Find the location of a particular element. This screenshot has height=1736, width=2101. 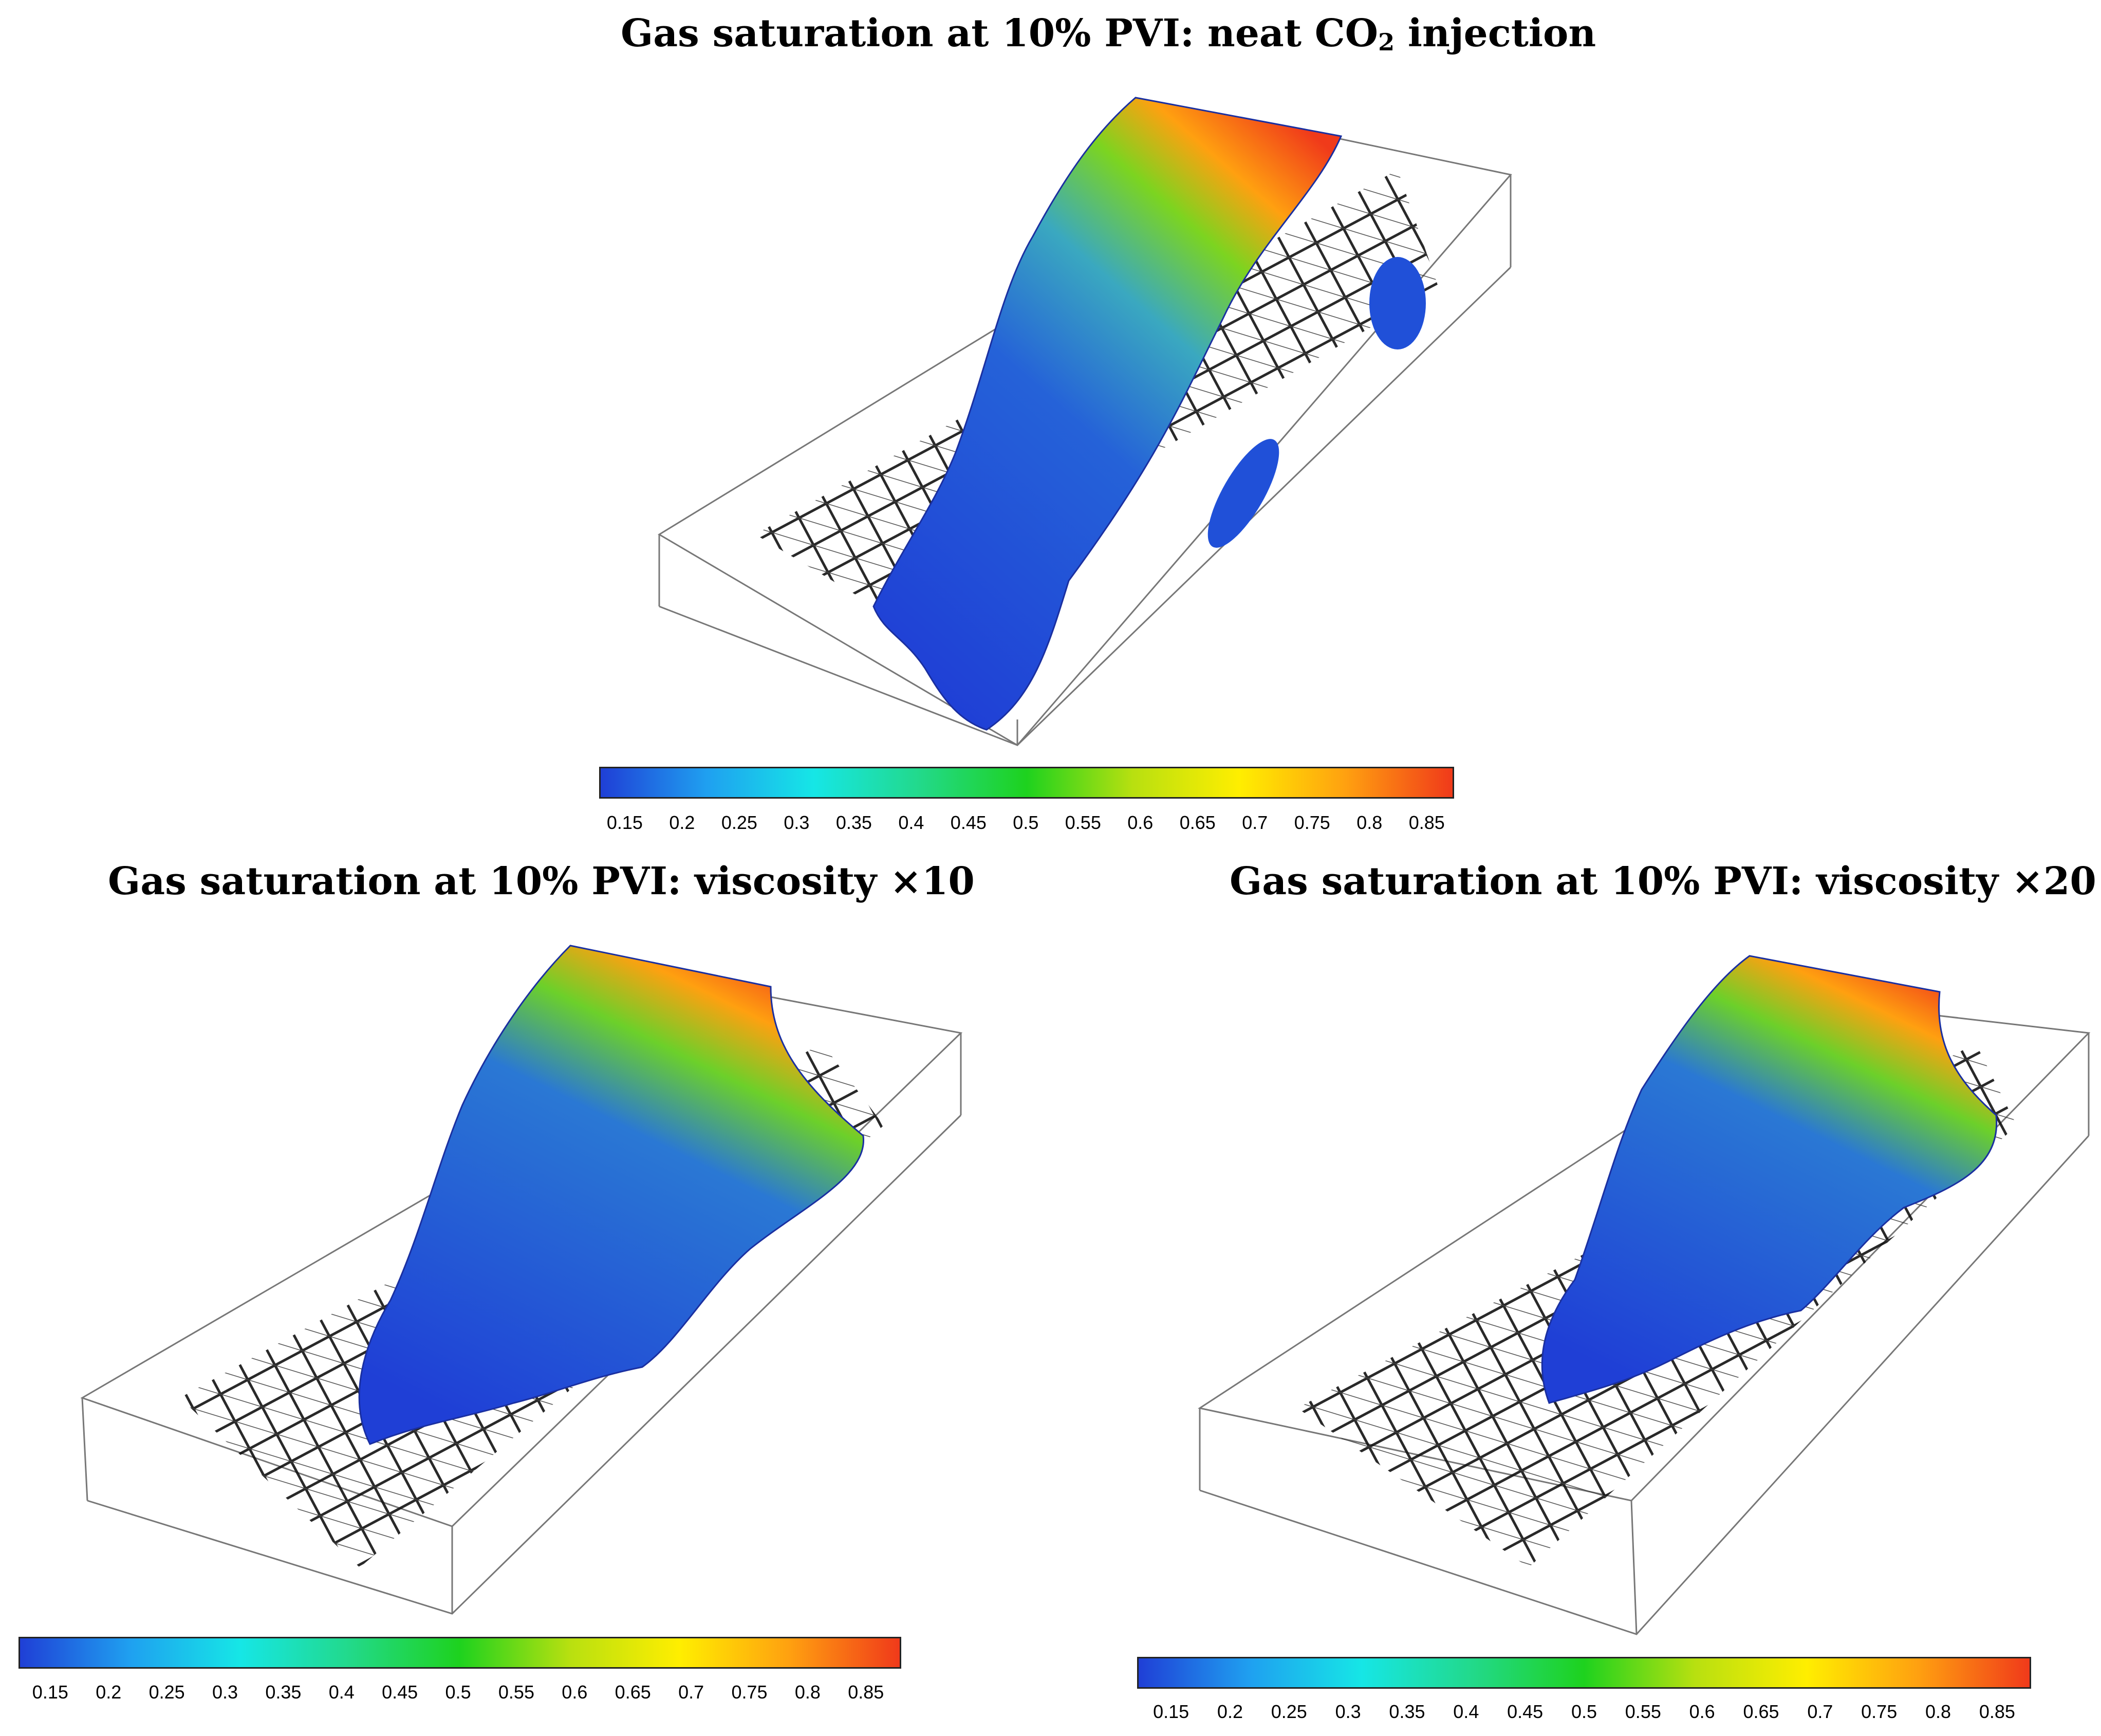

panel-title: Gas saturation at 10% PVI: viscosity ×20 is located at coordinates (1663, 881).